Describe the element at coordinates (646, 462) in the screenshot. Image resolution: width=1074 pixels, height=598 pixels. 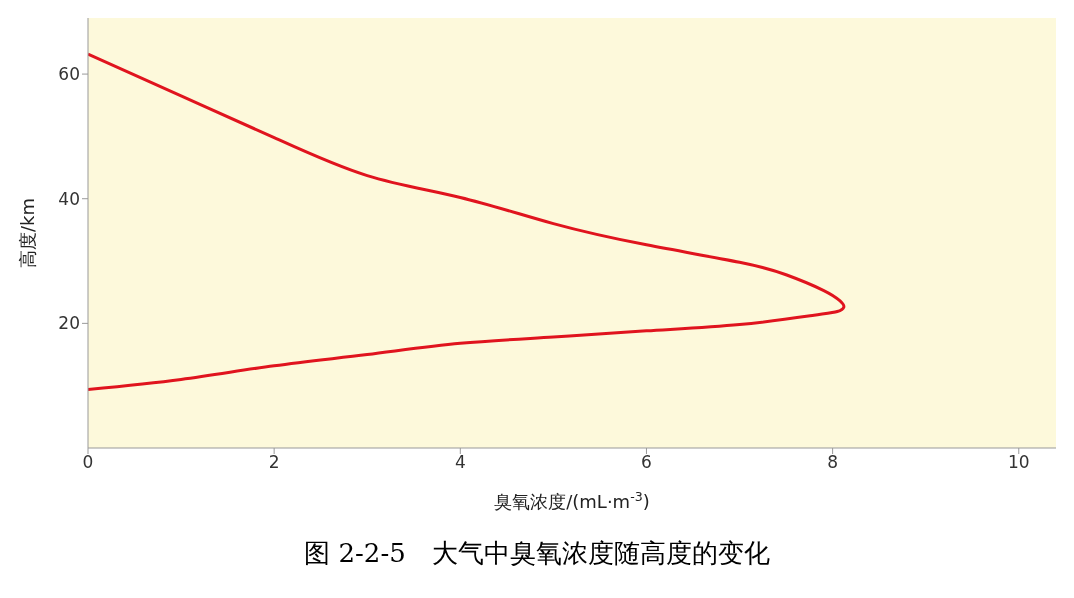
I see `x-tick-label: 6` at that location.